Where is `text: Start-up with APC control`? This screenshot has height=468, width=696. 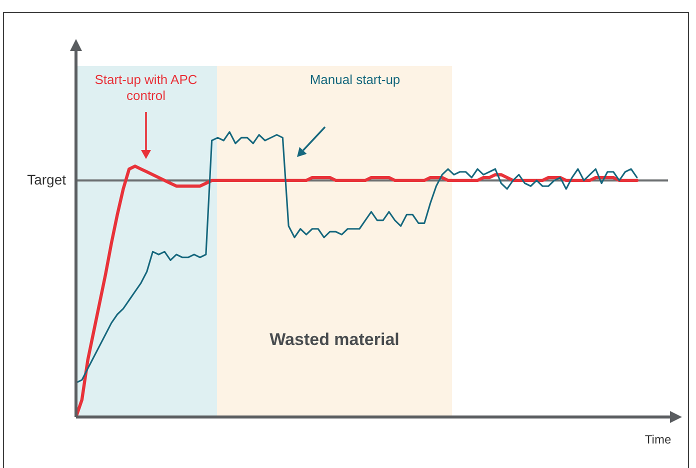
text: Start-up with APC control is located at coordinates (146, 88).